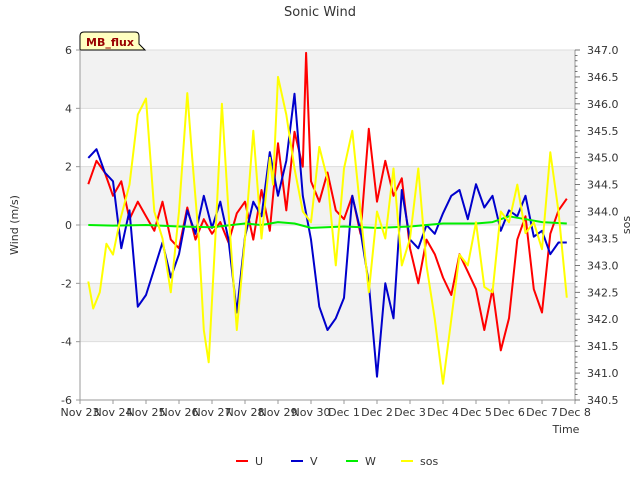 The width and height of the screenshot is (640, 480). What do you see at coordinates (259, 461) in the screenshot?
I see `legend-label-u: U` at bounding box center [259, 461].